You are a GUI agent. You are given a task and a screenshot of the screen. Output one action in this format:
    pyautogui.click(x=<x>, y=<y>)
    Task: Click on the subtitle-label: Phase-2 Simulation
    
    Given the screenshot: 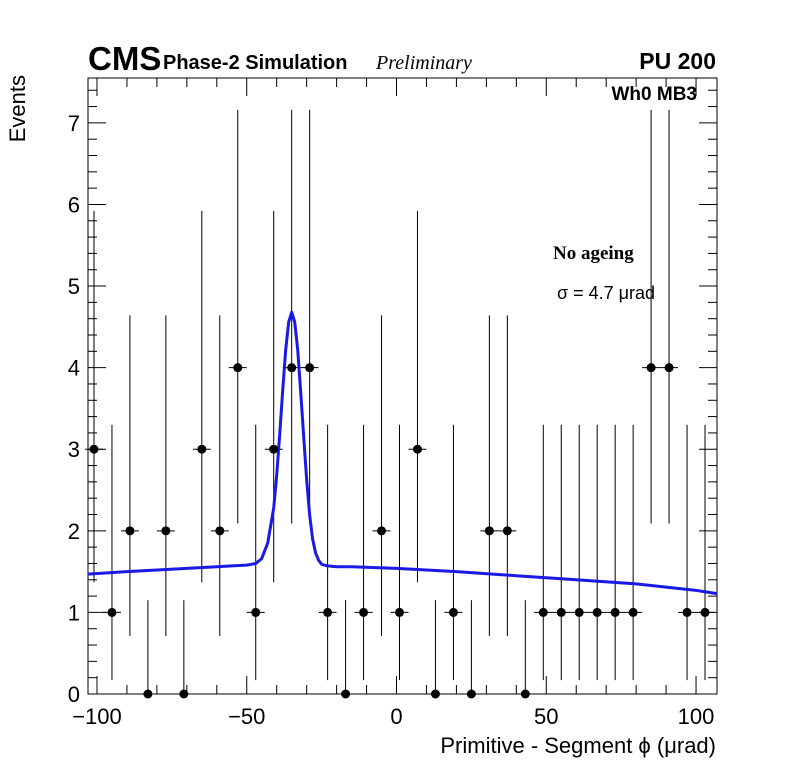 What is the action you would take?
    pyautogui.click(x=255, y=63)
    